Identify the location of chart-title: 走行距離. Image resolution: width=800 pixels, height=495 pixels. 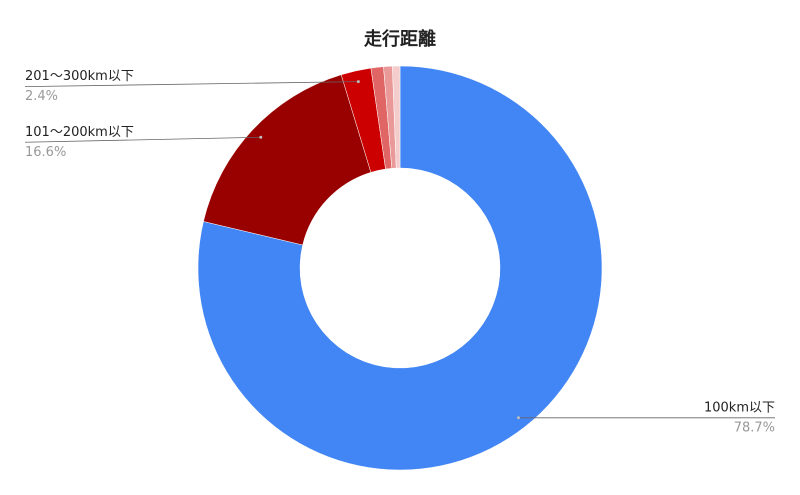
(400, 39).